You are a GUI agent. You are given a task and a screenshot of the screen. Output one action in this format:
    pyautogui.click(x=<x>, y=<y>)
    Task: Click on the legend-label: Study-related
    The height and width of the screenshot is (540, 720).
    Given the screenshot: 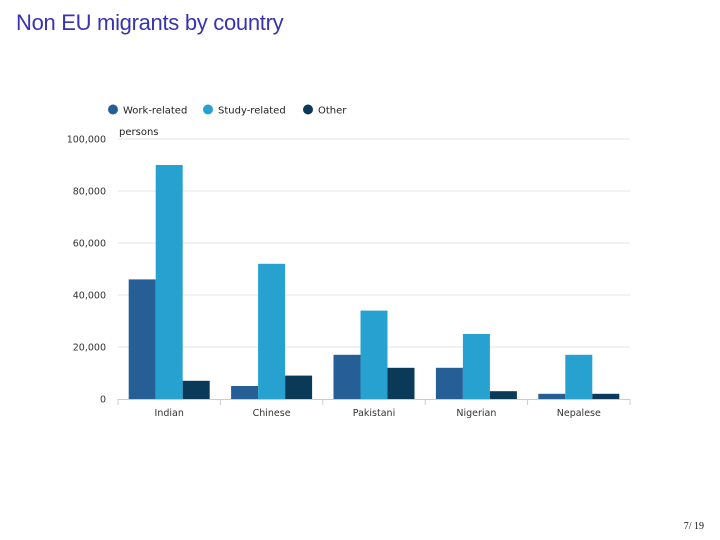 What is the action you would take?
    pyautogui.click(x=252, y=111)
    